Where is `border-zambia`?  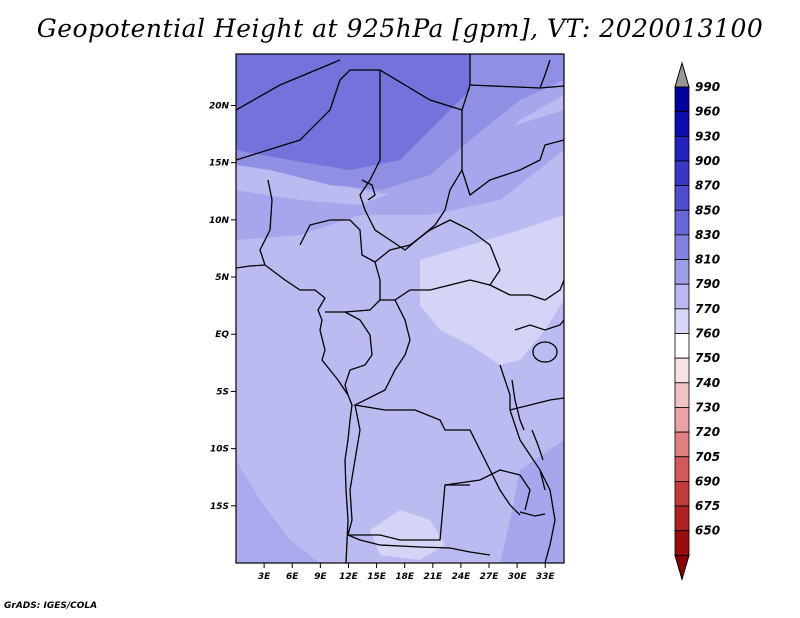 border-zambia is located at coordinates (487, 490).